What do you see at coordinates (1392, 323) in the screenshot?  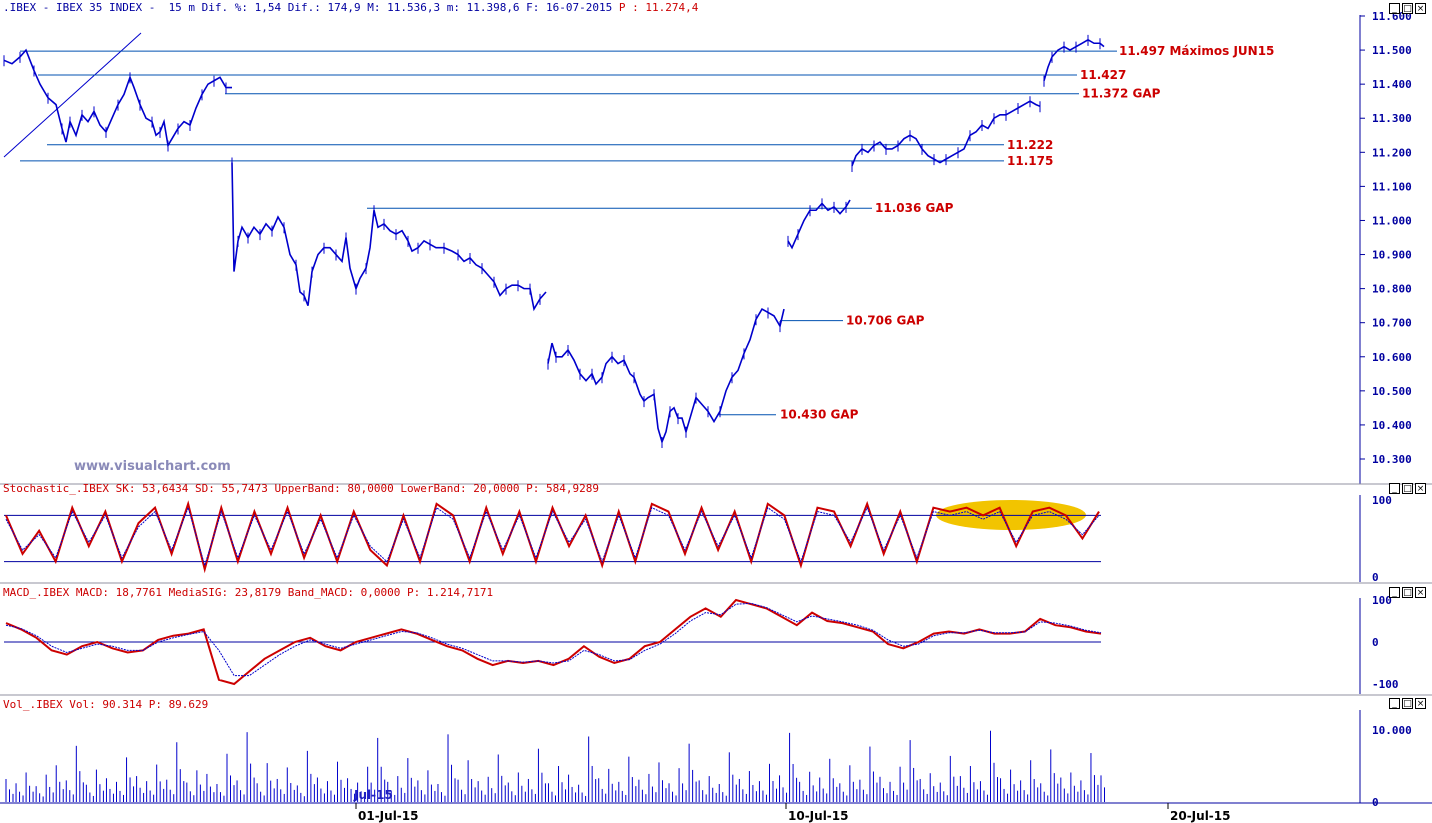 I see `y-tick-label: 10.700` at bounding box center [1392, 323].